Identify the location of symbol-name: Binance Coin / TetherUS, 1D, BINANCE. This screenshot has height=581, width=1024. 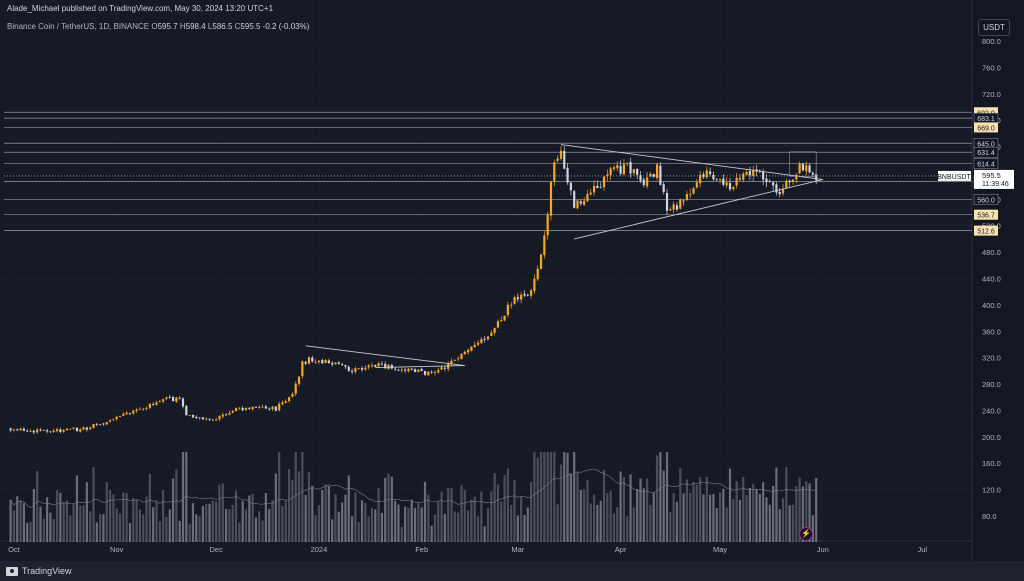
(78, 26).